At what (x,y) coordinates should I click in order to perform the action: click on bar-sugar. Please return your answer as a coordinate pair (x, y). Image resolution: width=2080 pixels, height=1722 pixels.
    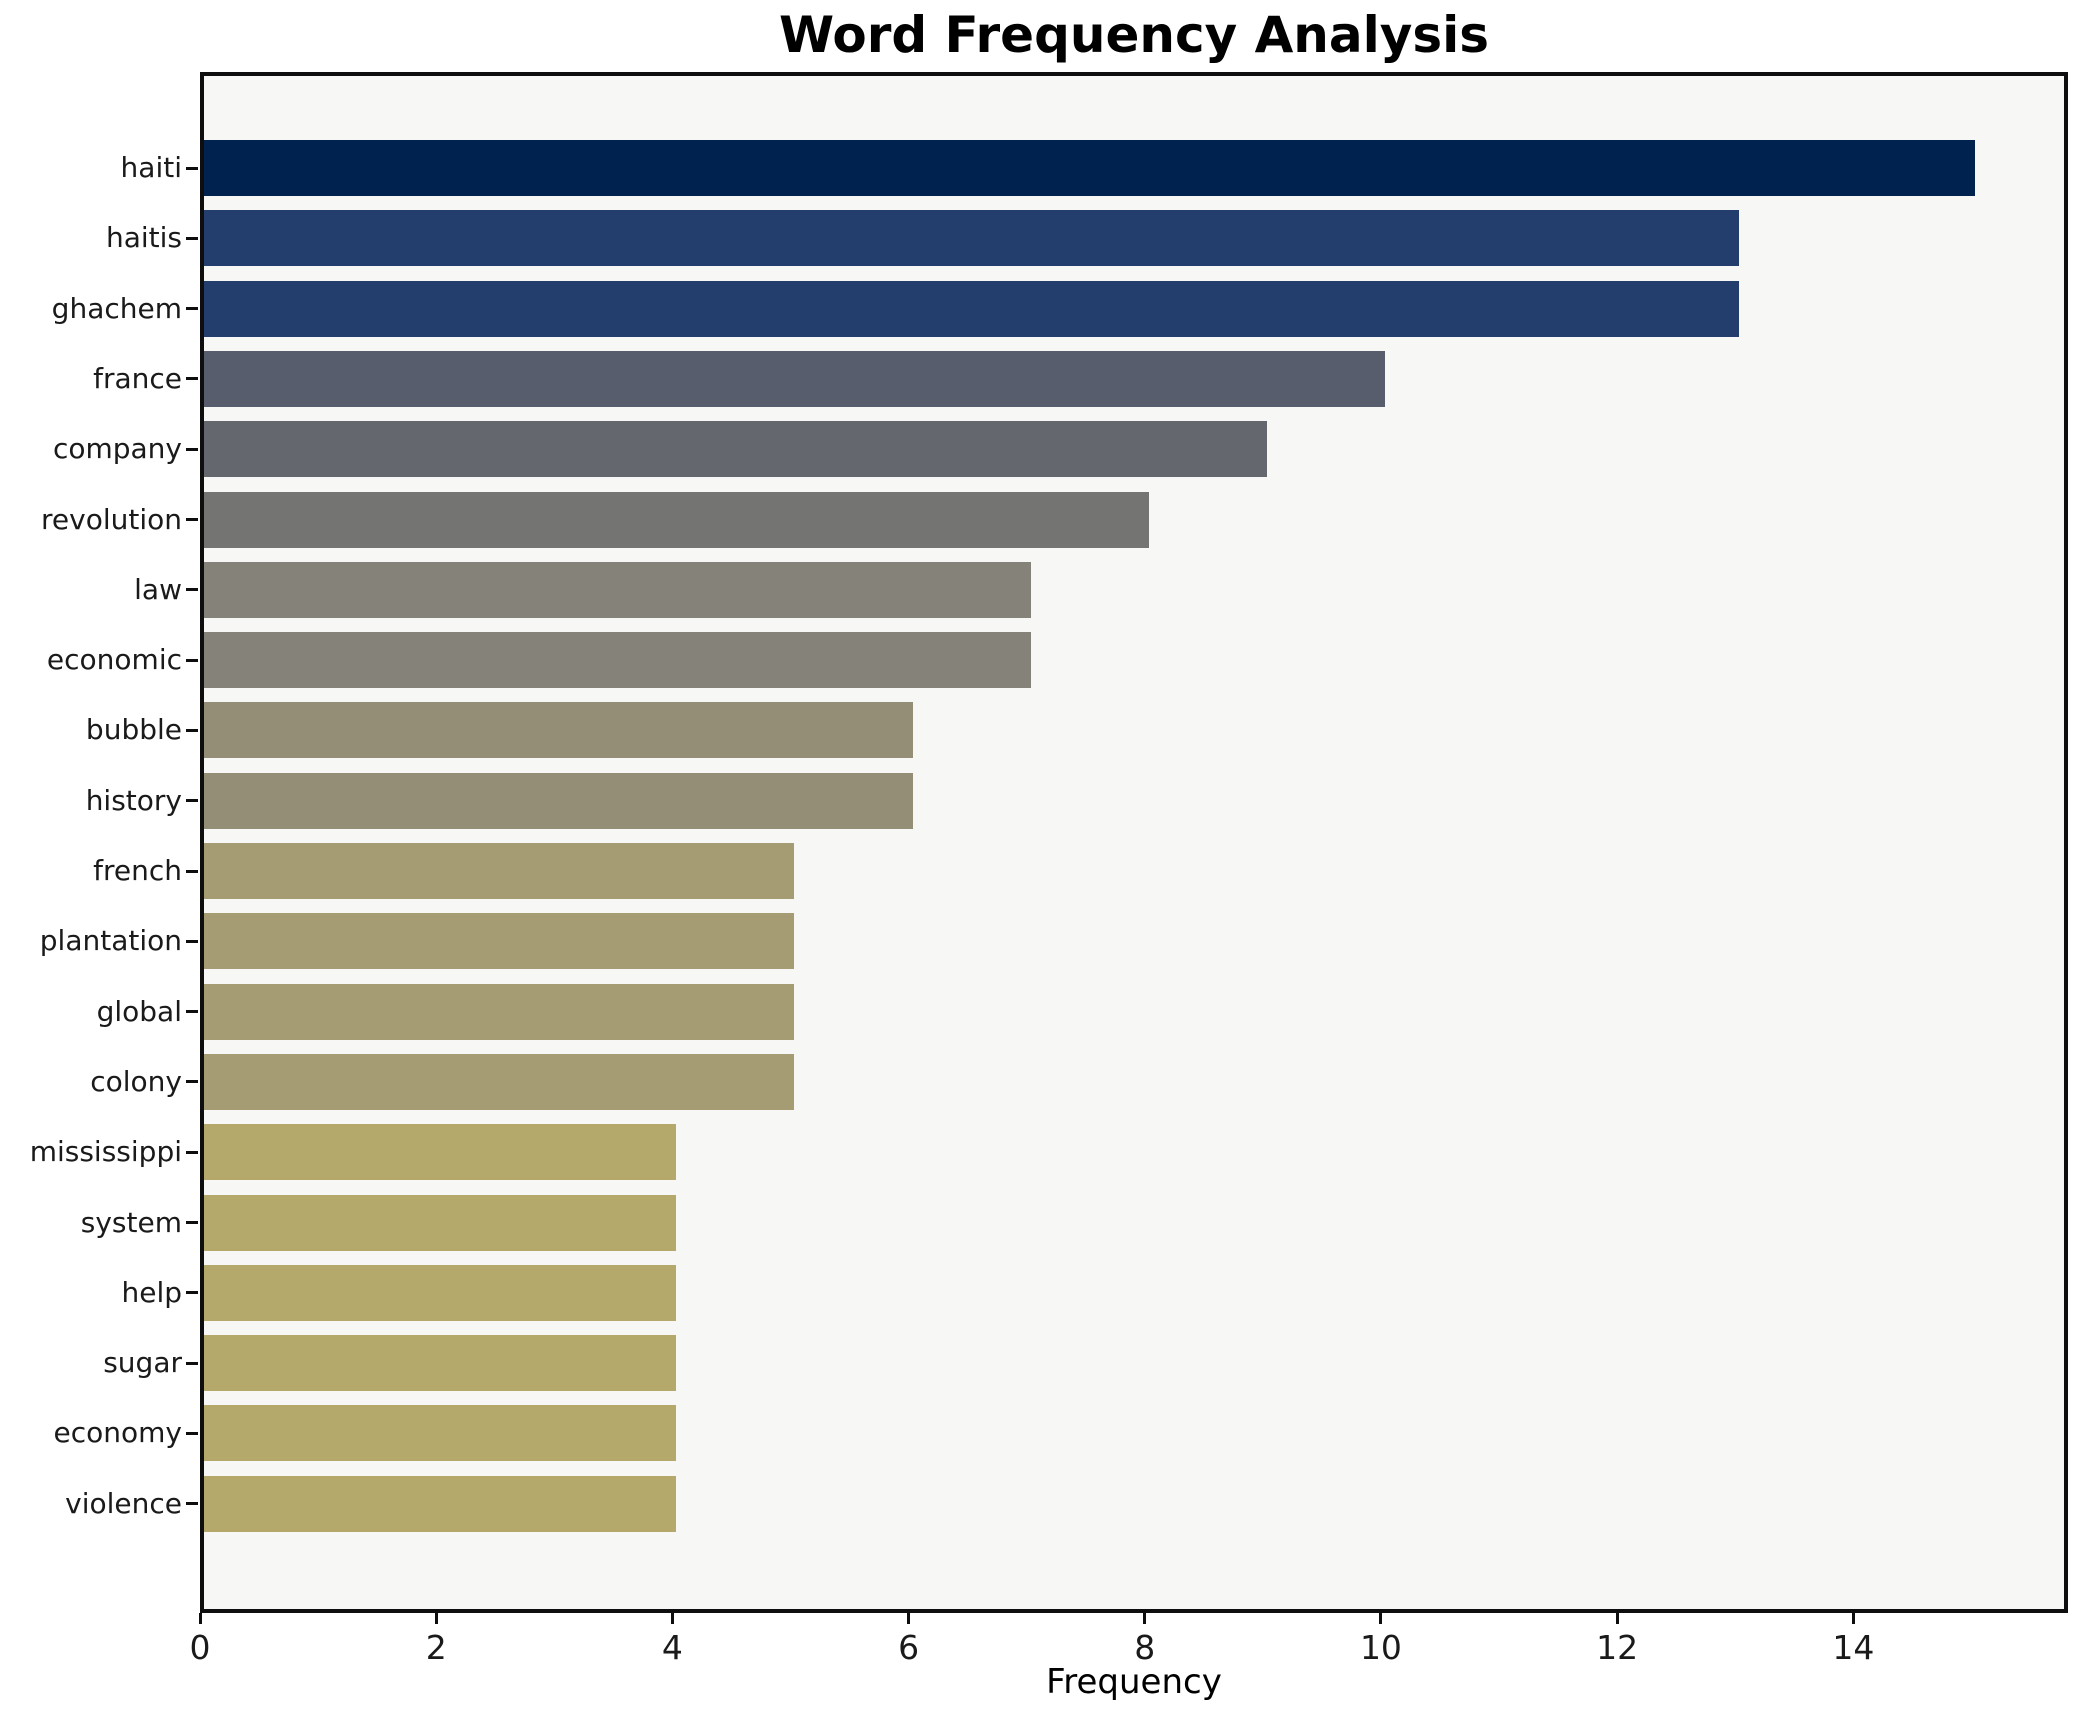
    Looking at the image, I should click on (440, 1363).